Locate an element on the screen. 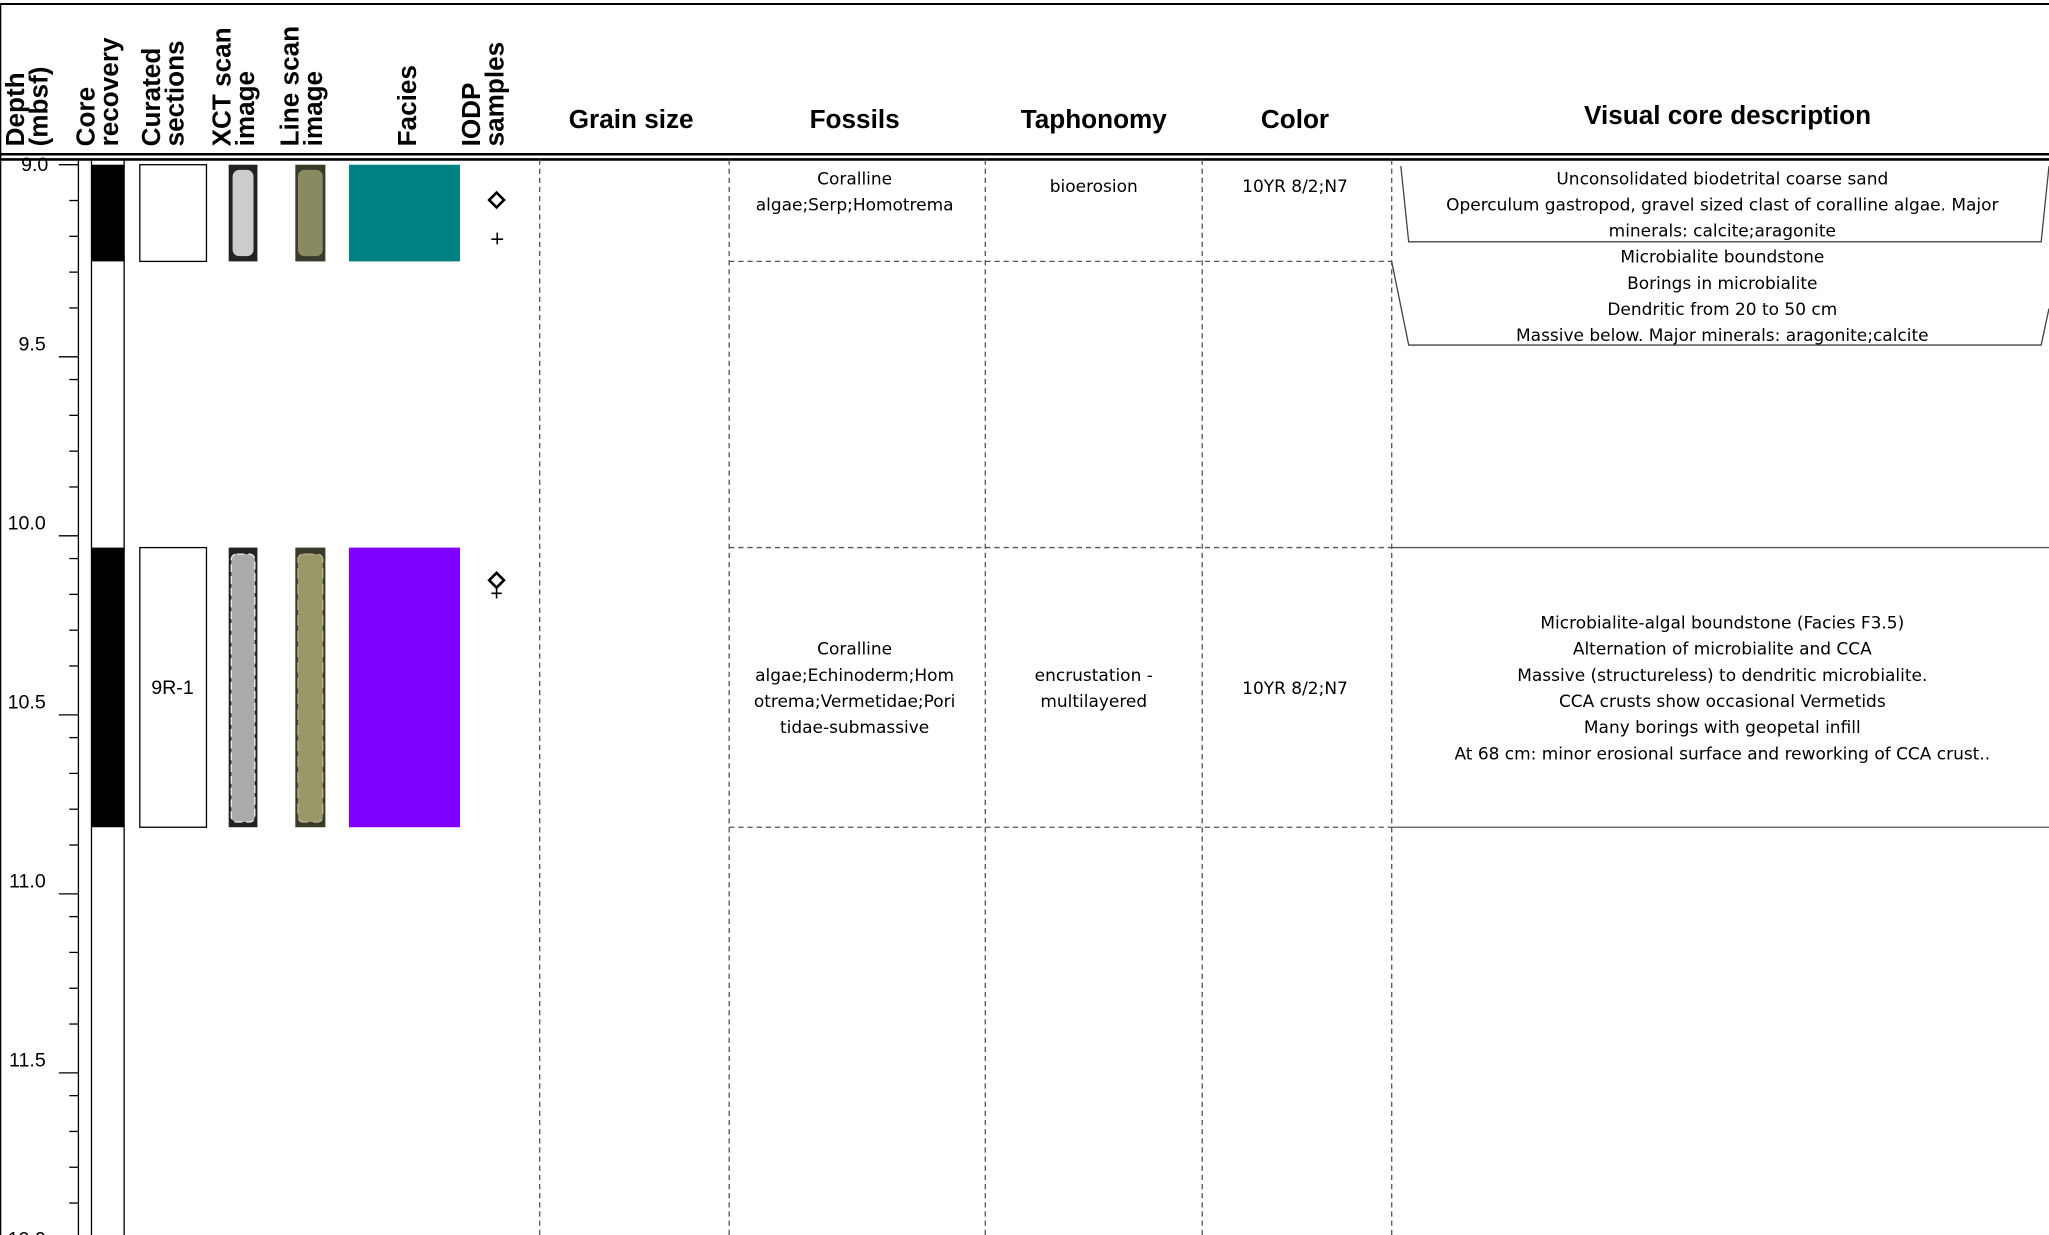  description-callouts is located at coordinates (1720, 255).